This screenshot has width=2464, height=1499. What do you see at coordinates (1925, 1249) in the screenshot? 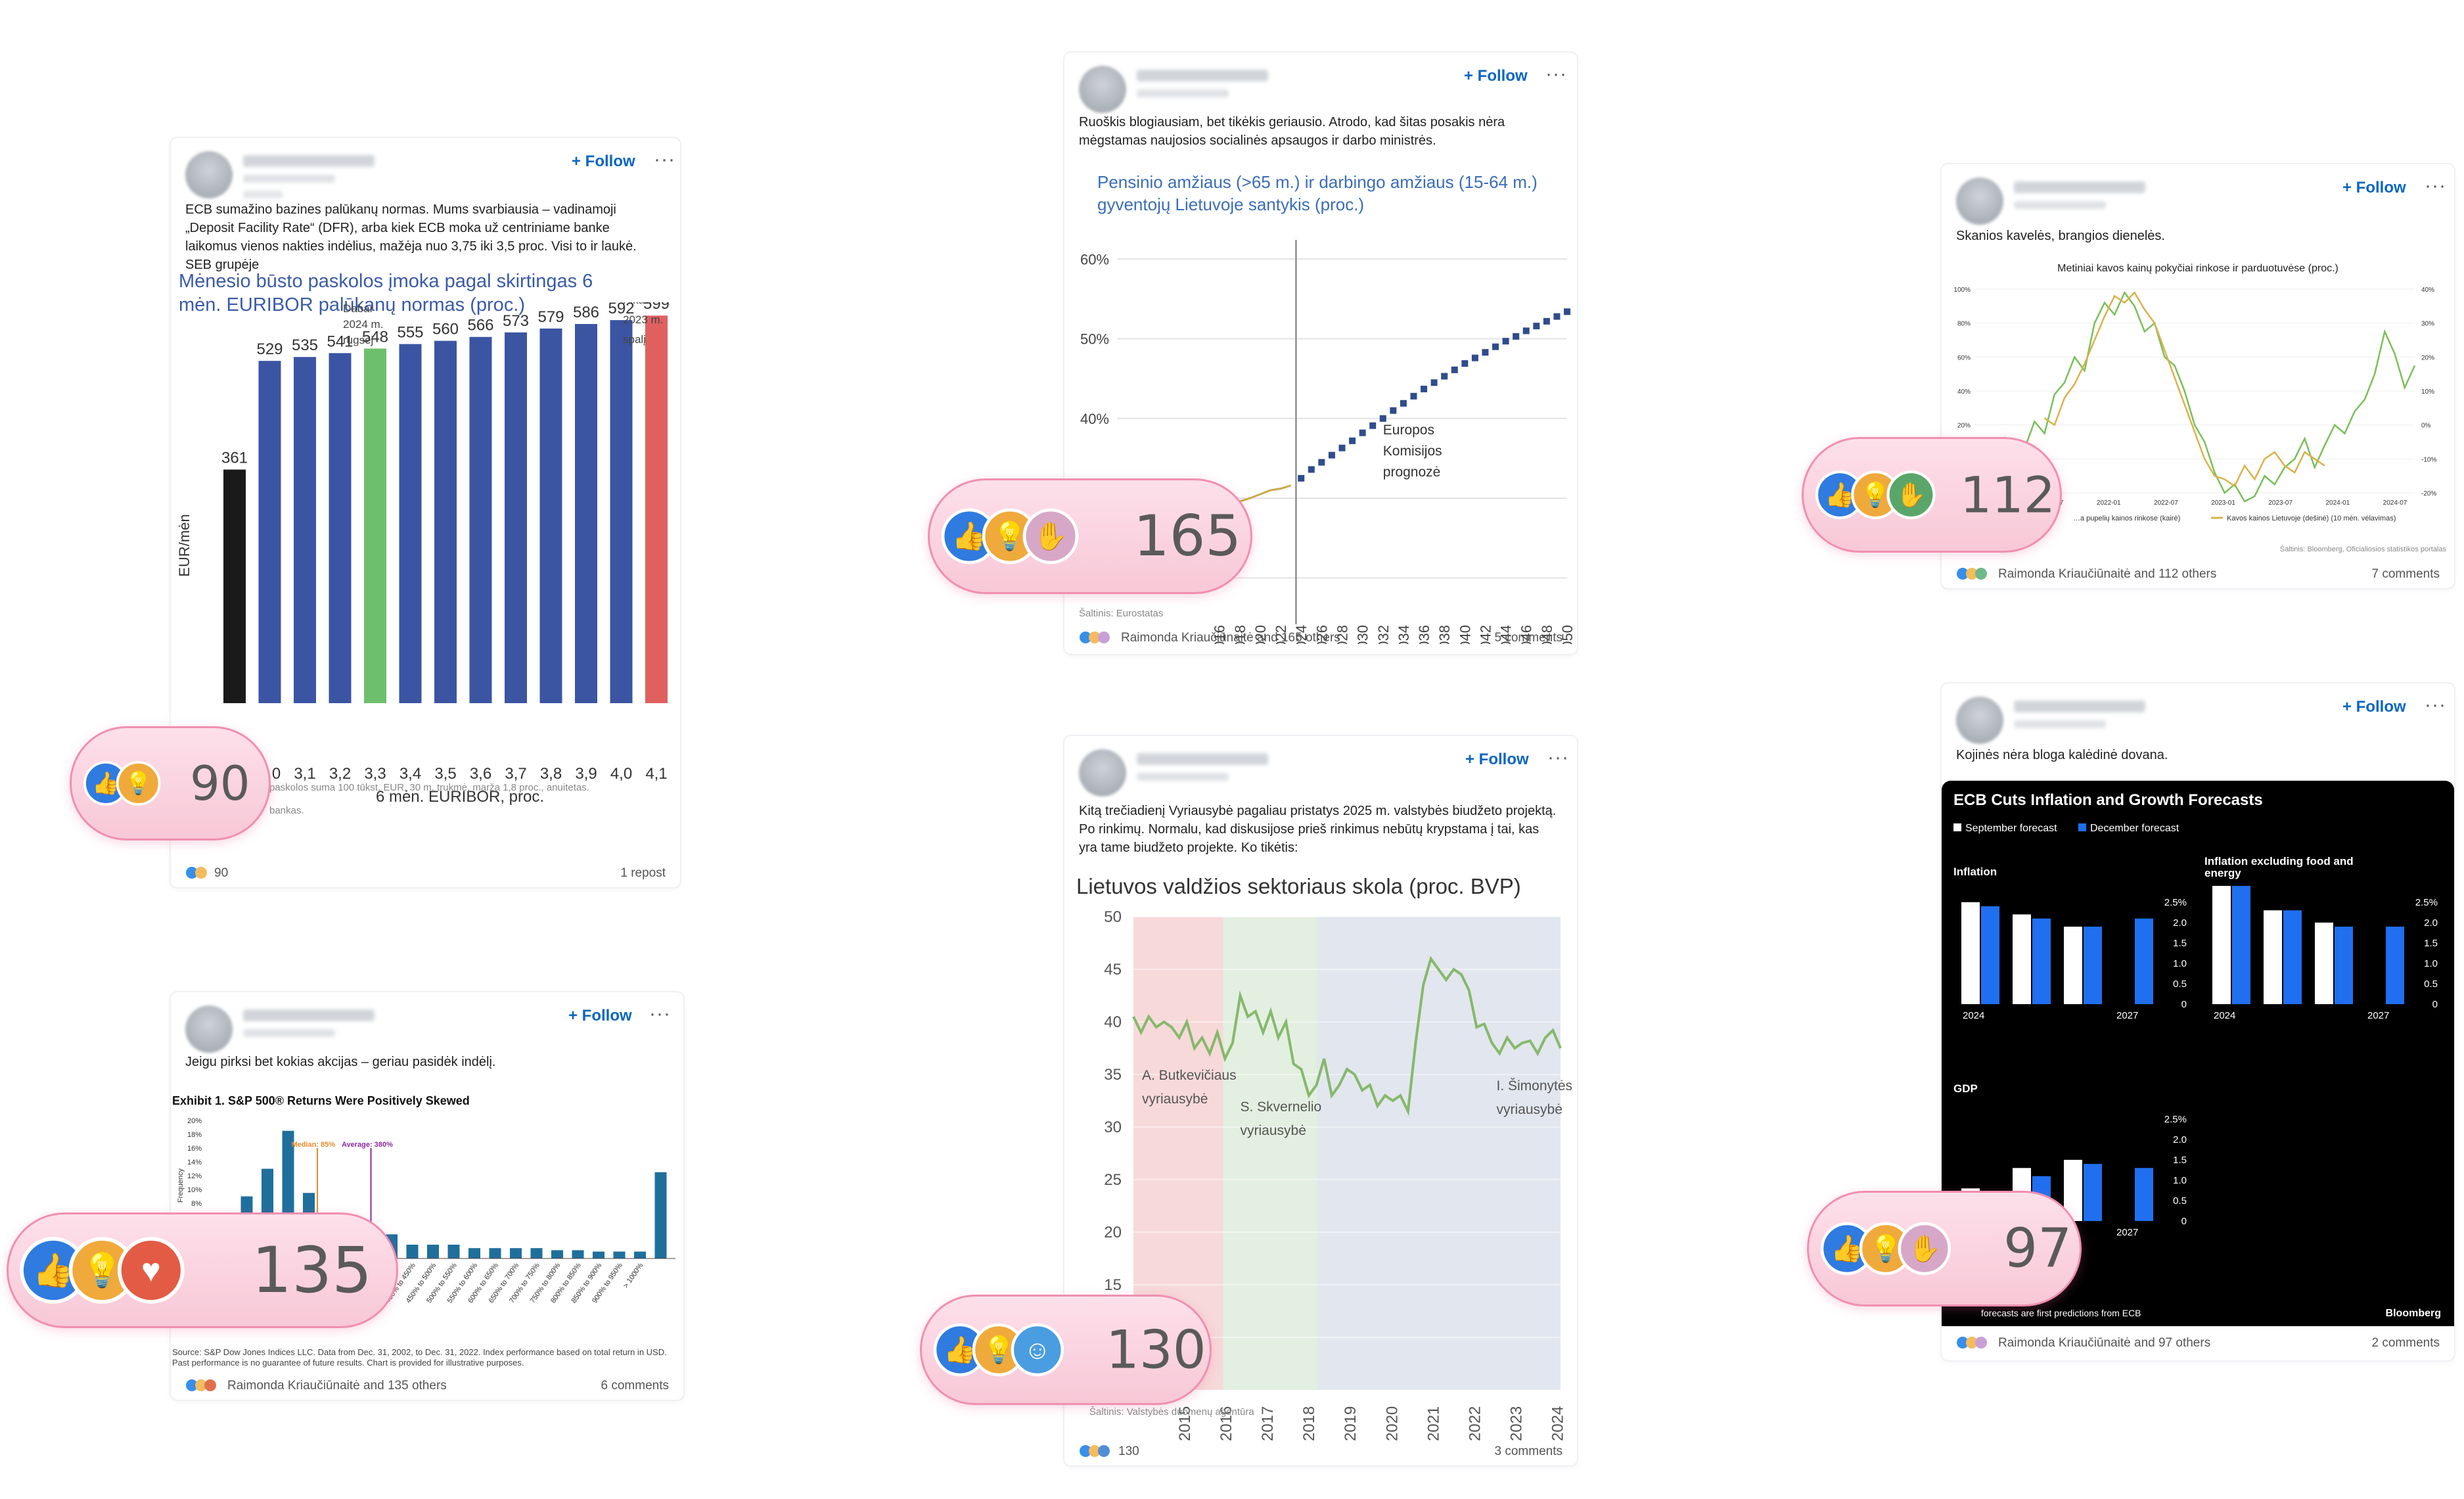
I see `support-icon: ✋` at bounding box center [1925, 1249].